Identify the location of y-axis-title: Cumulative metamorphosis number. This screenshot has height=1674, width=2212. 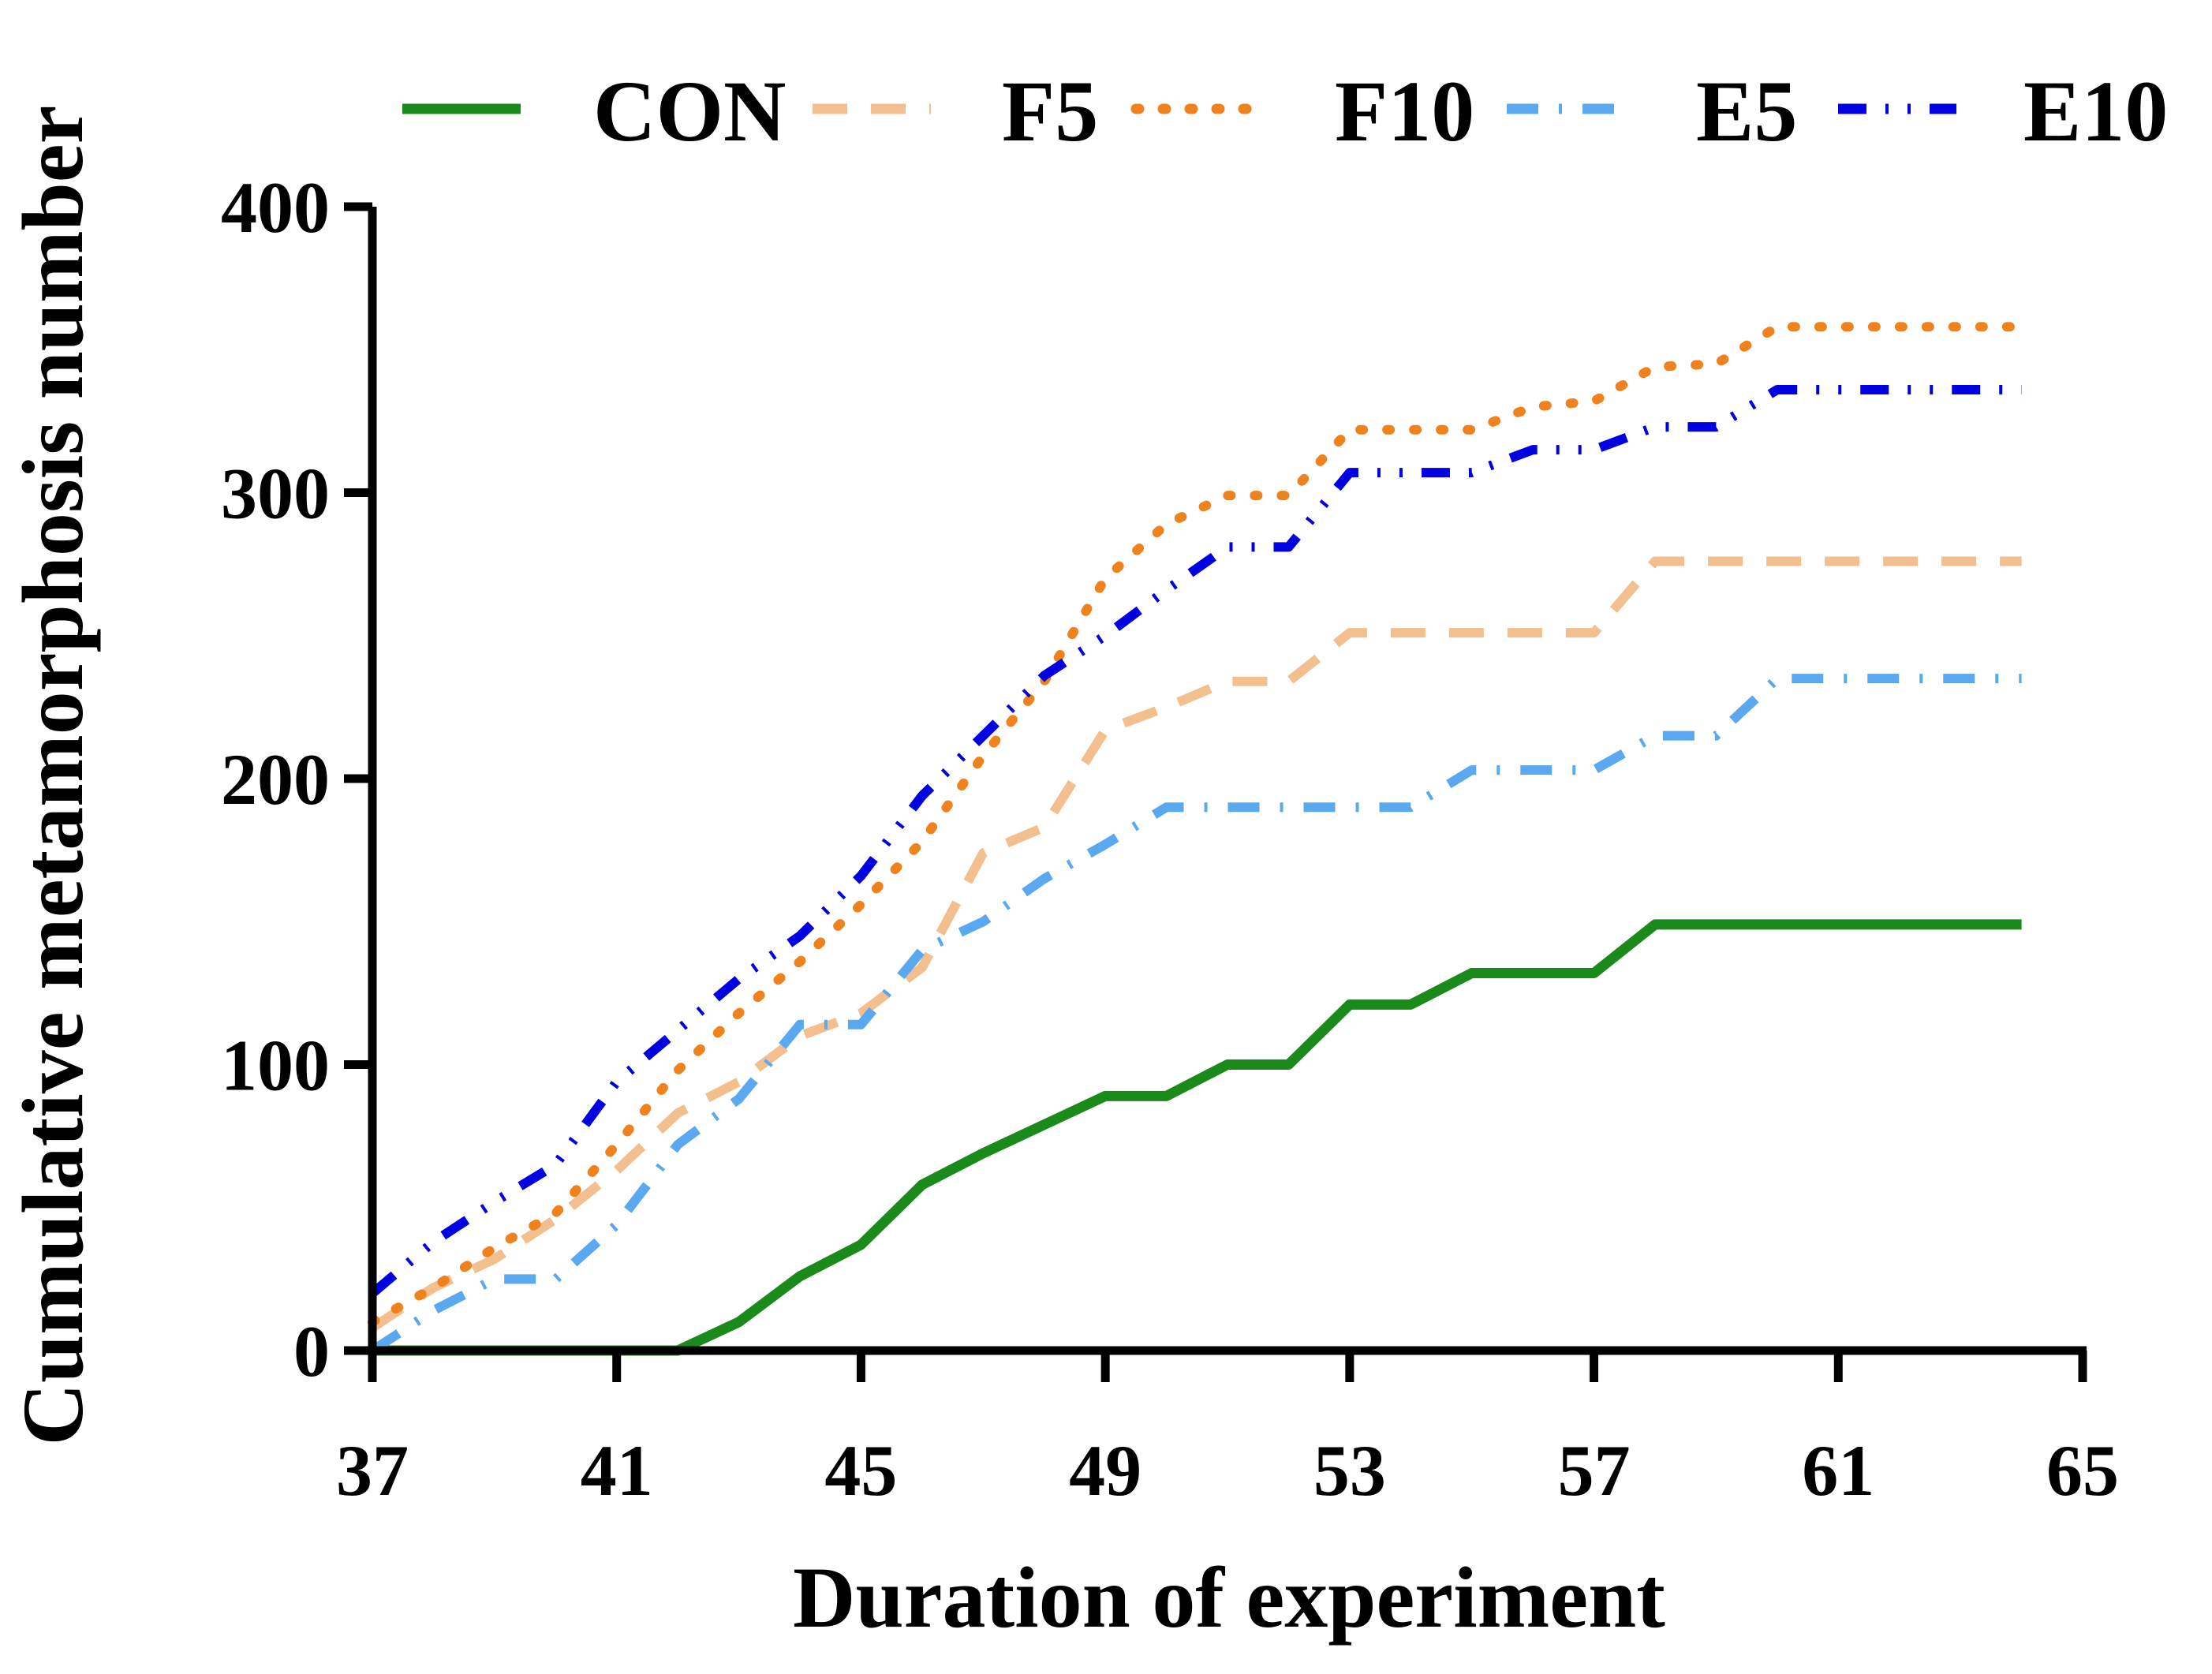
(53, 776).